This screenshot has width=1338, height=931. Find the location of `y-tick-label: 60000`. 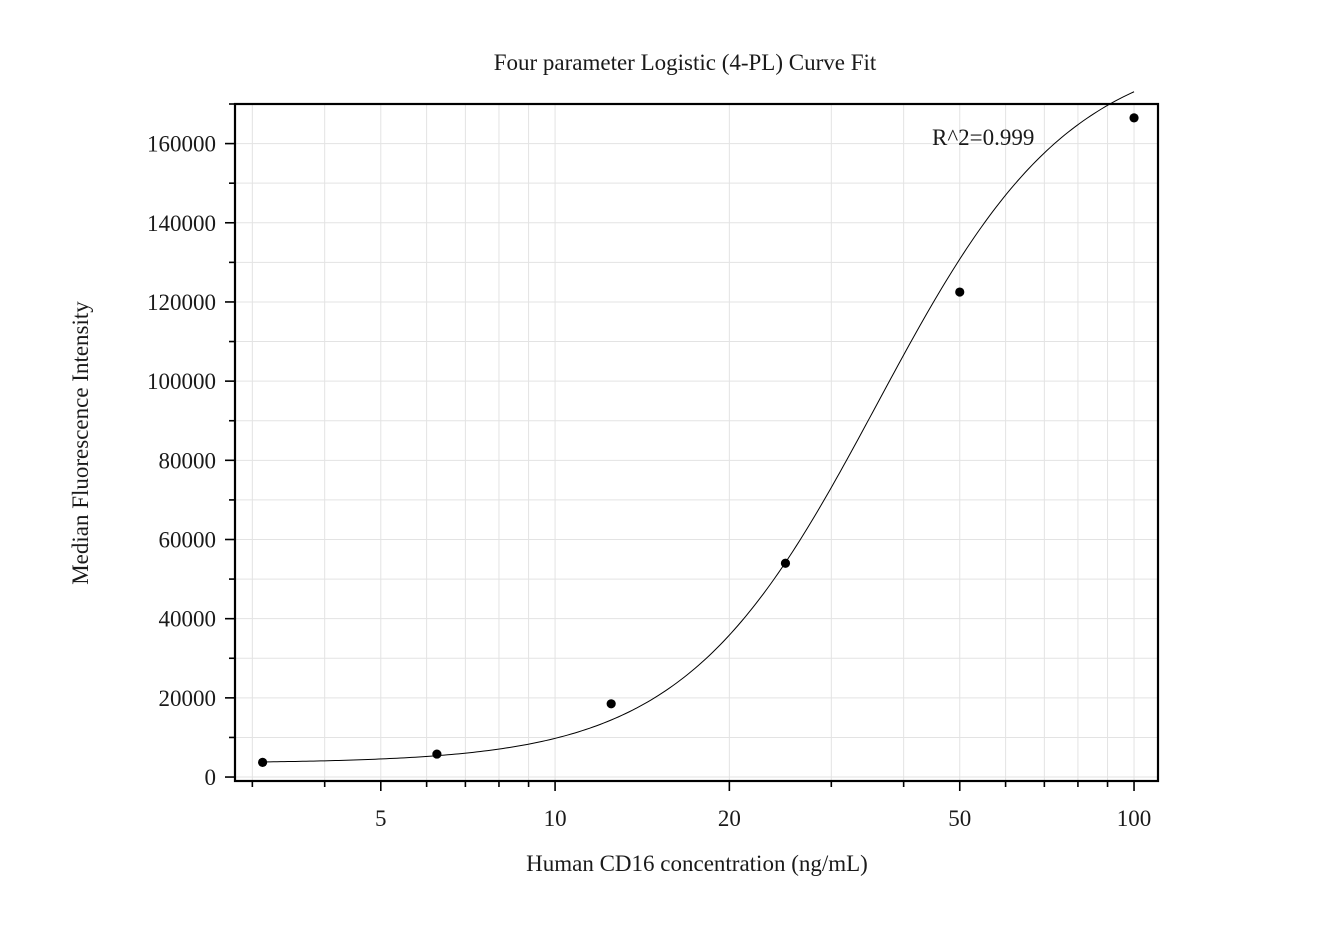

y-tick-label: 60000 is located at coordinates (188, 539).